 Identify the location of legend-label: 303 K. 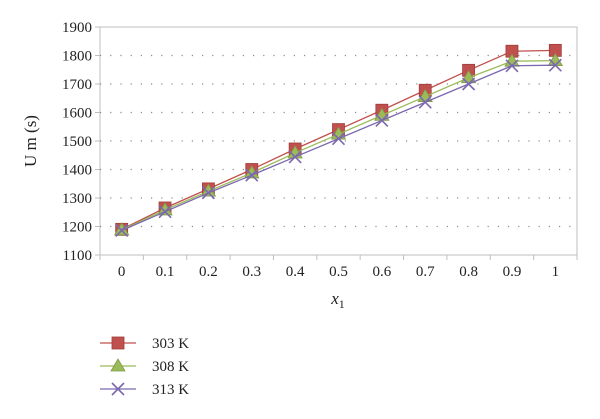
(170, 344).